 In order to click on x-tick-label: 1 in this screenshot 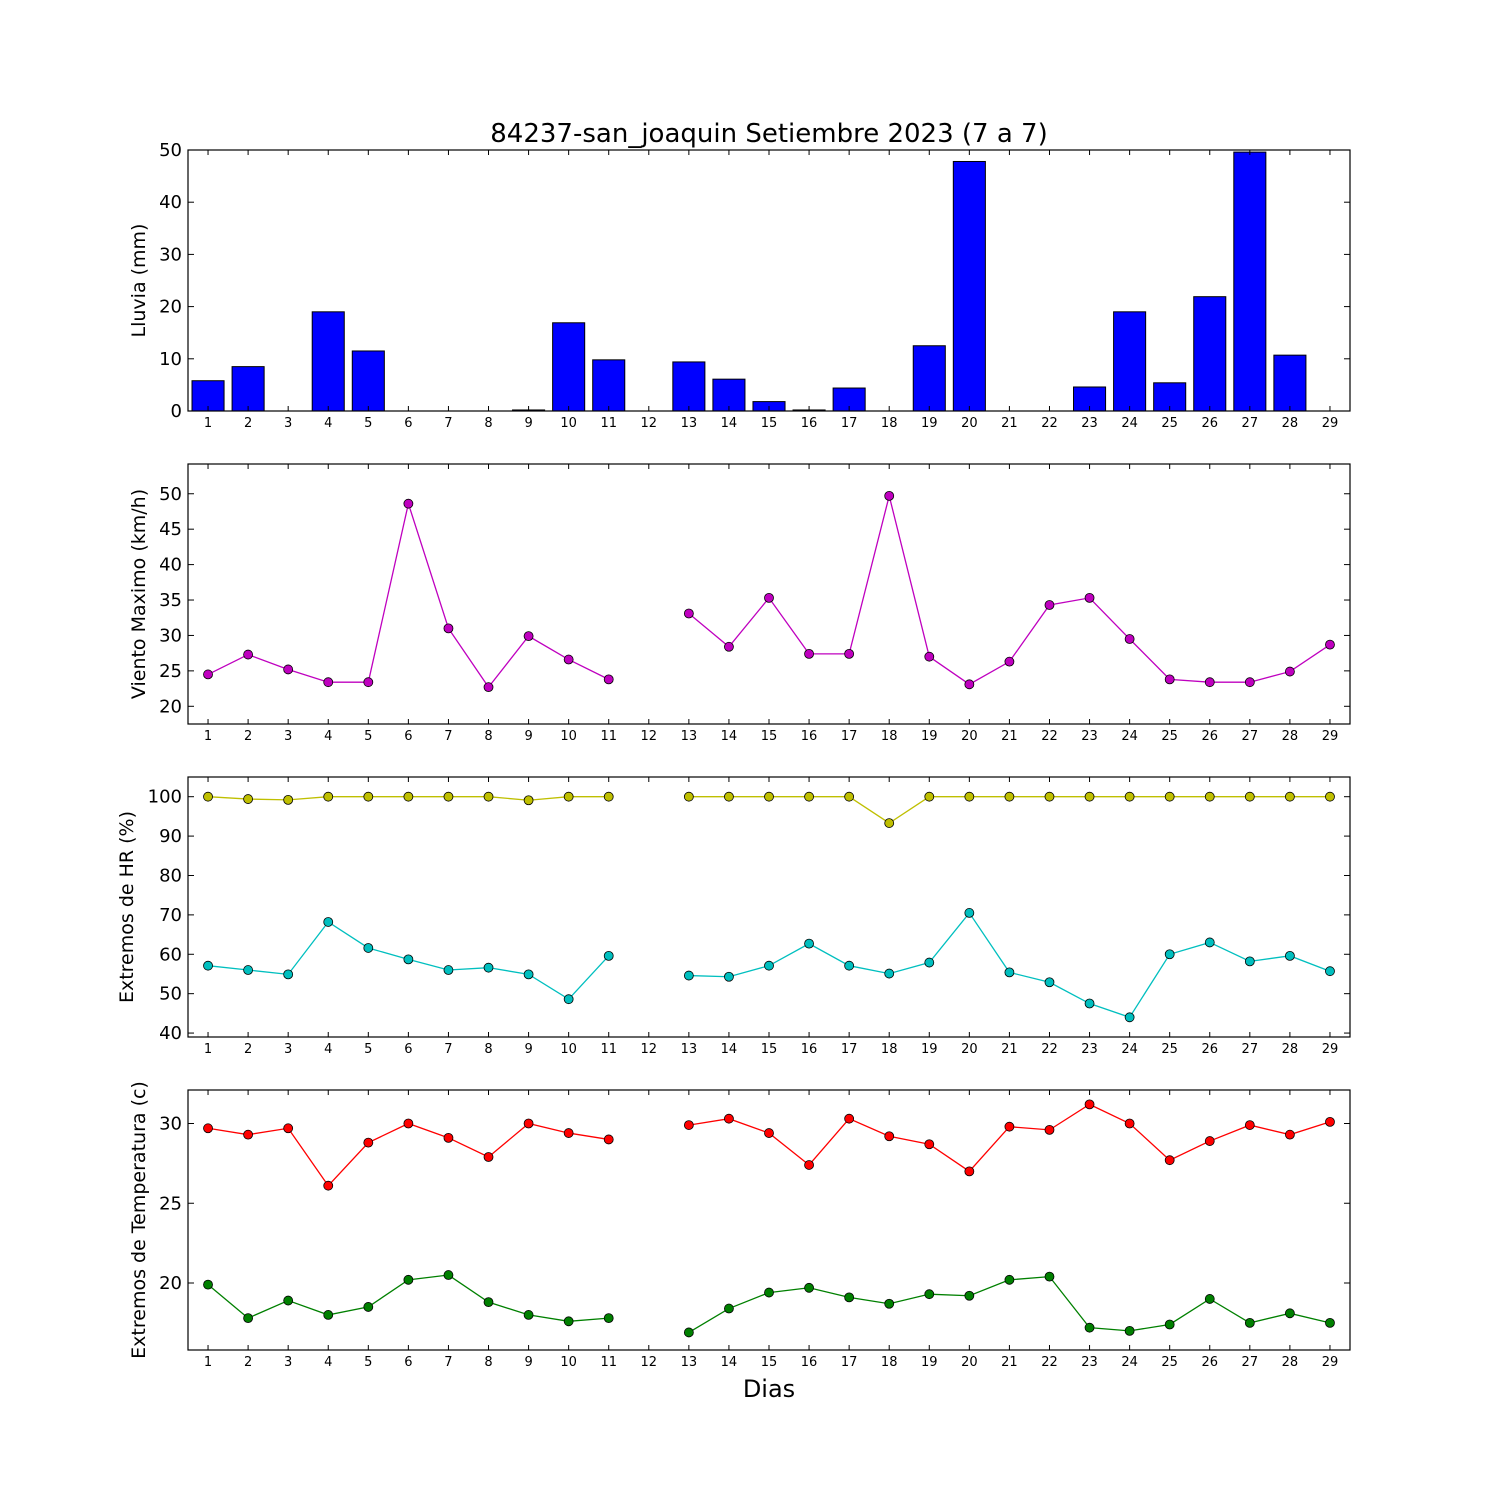, I will do `click(208, 1049)`.